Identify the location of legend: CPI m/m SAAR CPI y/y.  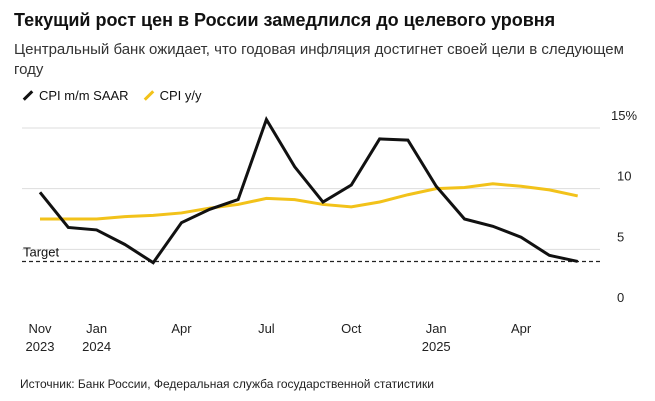
(111, 95).